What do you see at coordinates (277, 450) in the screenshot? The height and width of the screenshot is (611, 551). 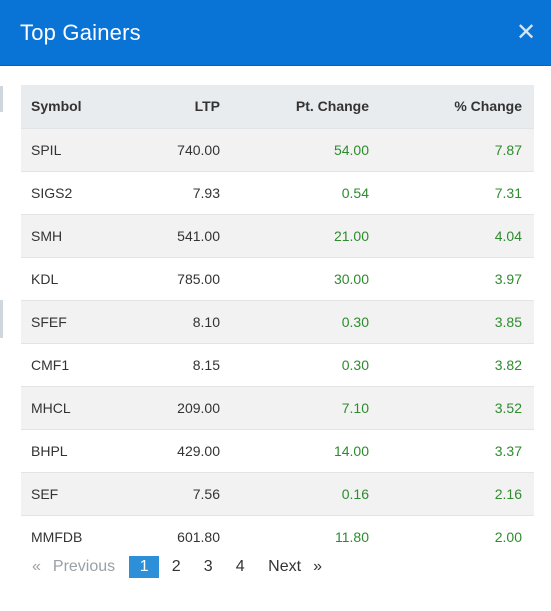 I see `table-row: BHPL 429.00 14.00 3.37` at bounding box center [277, 450].